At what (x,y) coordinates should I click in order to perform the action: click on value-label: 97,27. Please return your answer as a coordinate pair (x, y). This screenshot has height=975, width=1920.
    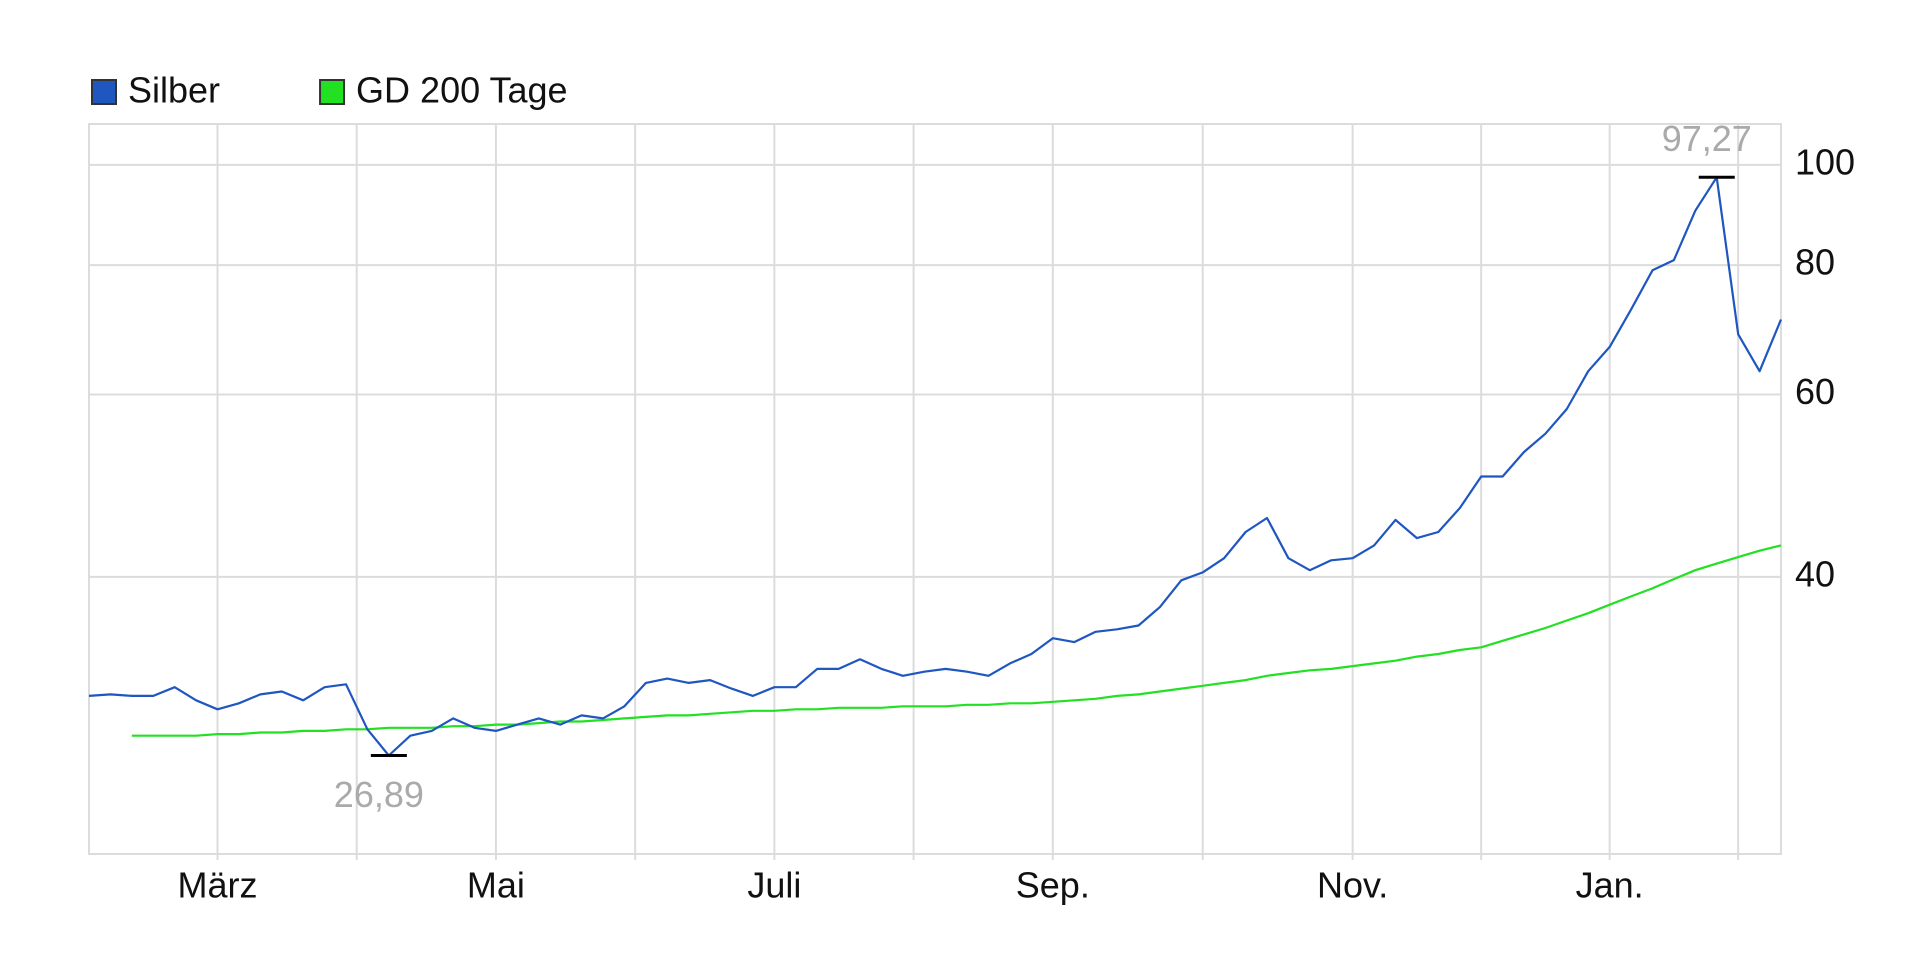
    Looking at the image, I should click on (1707, 138).